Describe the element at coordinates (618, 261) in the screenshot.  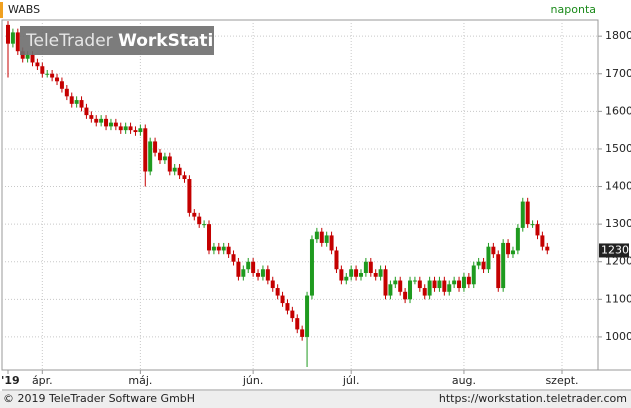
I see `y-tick-label: 1200` at that location.